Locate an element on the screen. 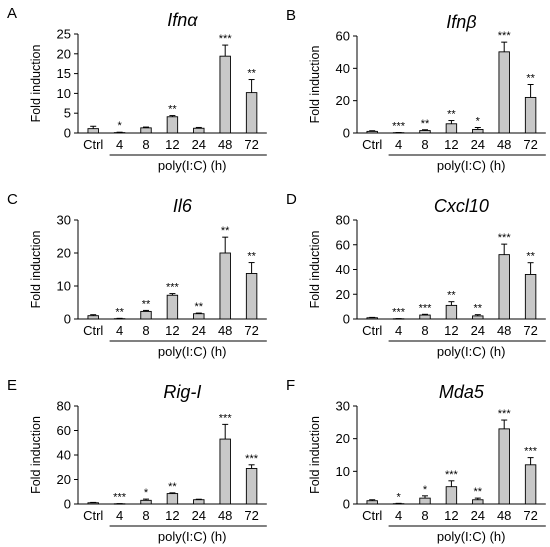 The height and width of the screenshot is (547, 550). y-tick-label: 25 is located at coordinates (64, 34).